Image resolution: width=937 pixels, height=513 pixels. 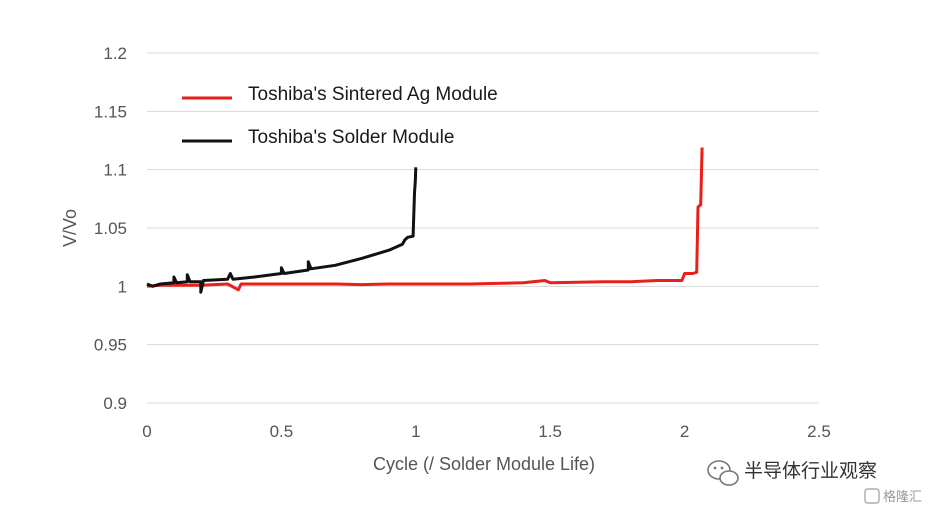 What do you see at coordinates (373, 94) in the screenshot?
I see `legend-label-0: Toshiba's Sintered Ag Module` at bounding box center [373, 94].